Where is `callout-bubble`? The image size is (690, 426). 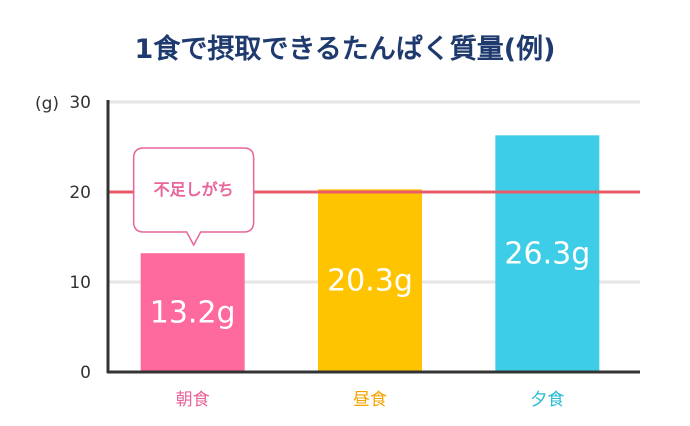
callout-bubble is located at coordinates (193, 197).